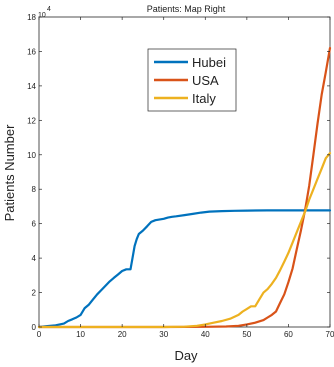 The width and height of the screenshot is (334, 367). Describe the element at coordinates (31, 155) in the screenshot. I see `y-tick-label: 10` at that location.